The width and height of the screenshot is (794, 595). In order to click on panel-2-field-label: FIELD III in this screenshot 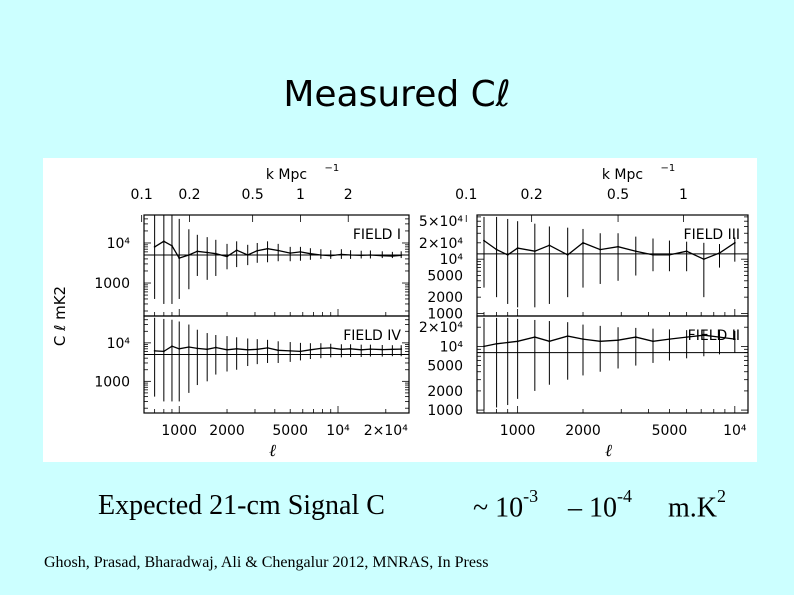, I will do `click(712, 235)`.